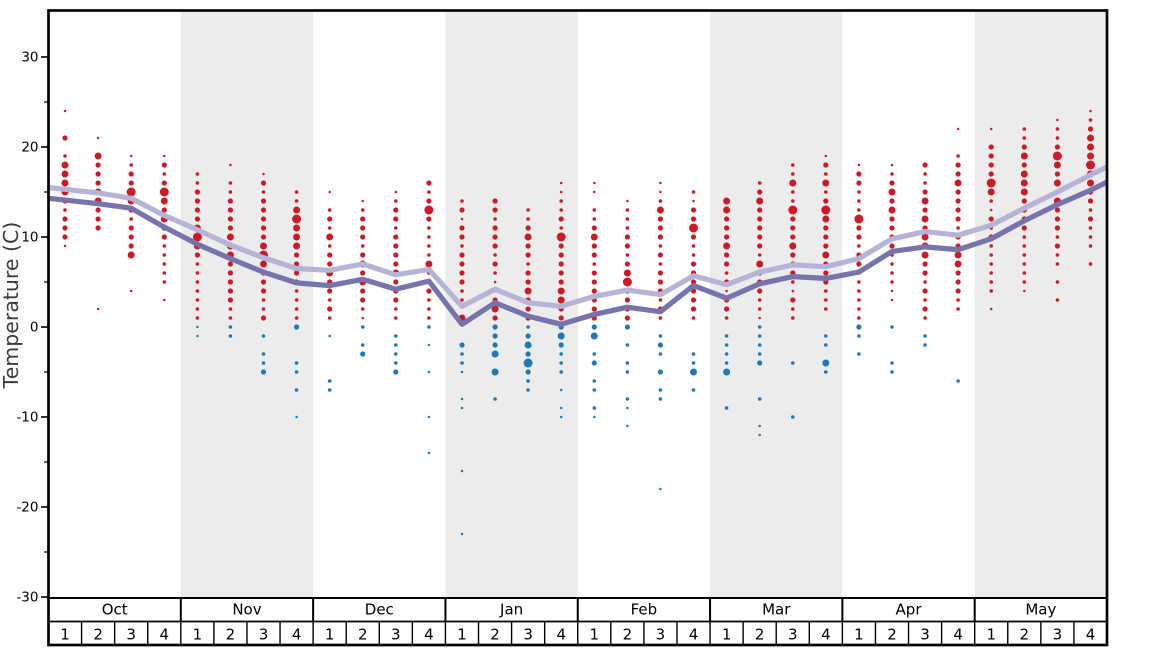 The height and width of the screenshot is (648, 1168). Describe the element at coordinates (65, 635) in the screenshot. I see `week-number-label: 1` at that location.